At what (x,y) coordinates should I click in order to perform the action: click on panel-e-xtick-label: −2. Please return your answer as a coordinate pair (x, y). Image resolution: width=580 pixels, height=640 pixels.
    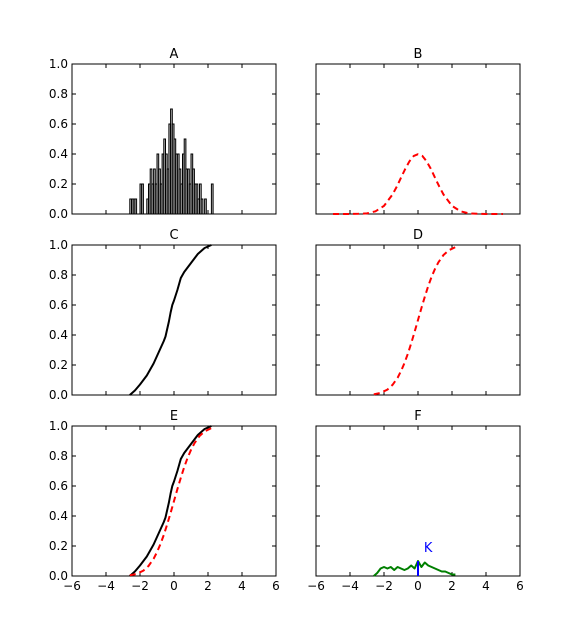
    Looking at the image, I should click on (140, 586).